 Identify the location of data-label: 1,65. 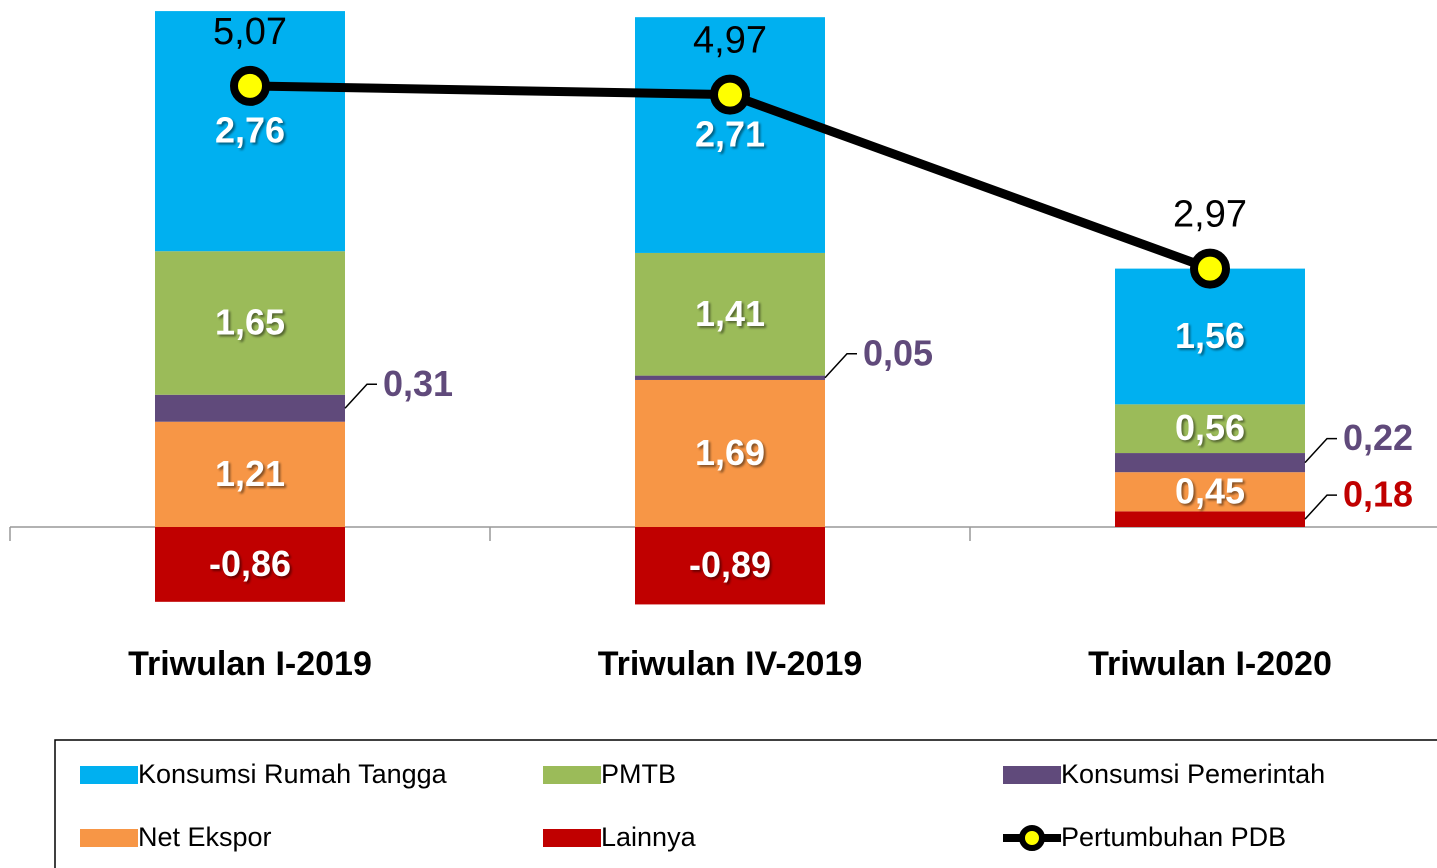
(250, 322).